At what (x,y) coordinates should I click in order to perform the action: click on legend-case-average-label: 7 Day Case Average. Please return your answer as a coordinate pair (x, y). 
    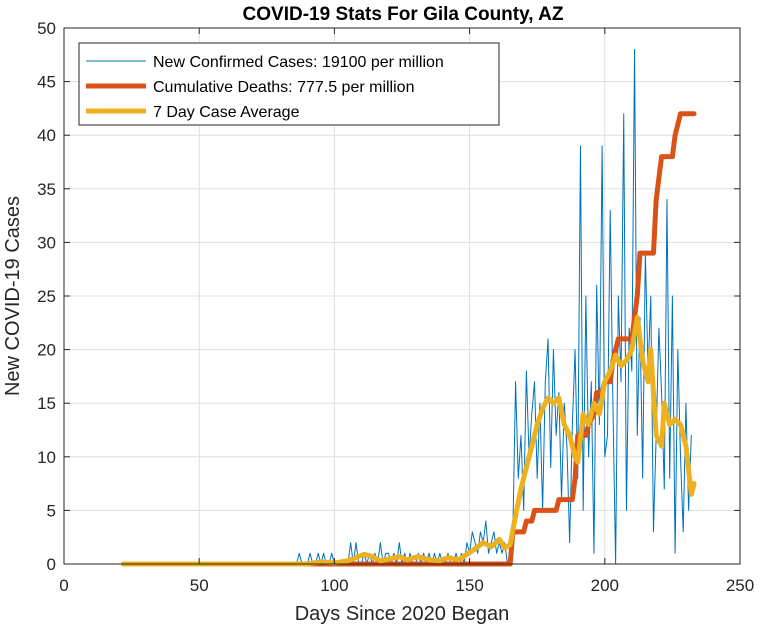
    Looking at the image, I should click on (226, 112).